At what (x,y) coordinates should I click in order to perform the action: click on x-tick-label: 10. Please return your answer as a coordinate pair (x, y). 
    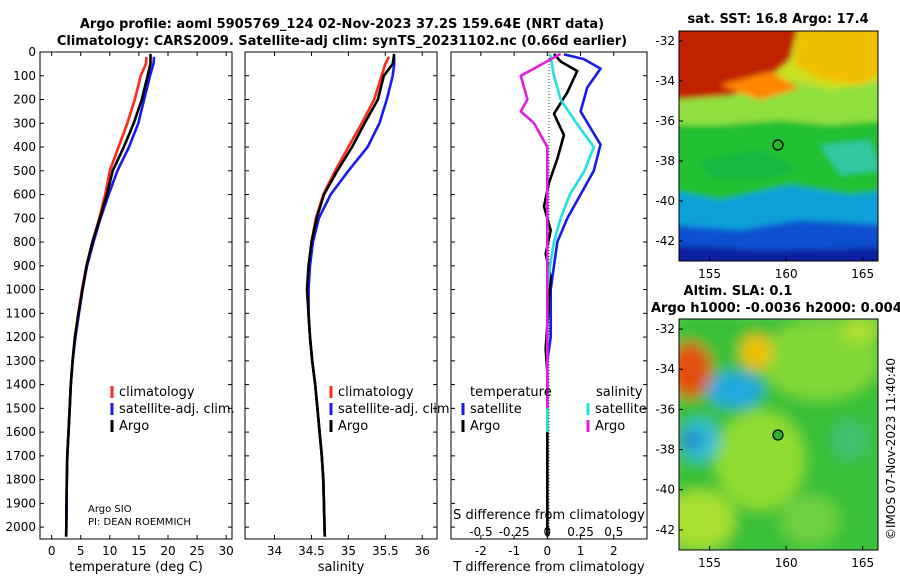
    Looking at the image, I should click on (109, 551).